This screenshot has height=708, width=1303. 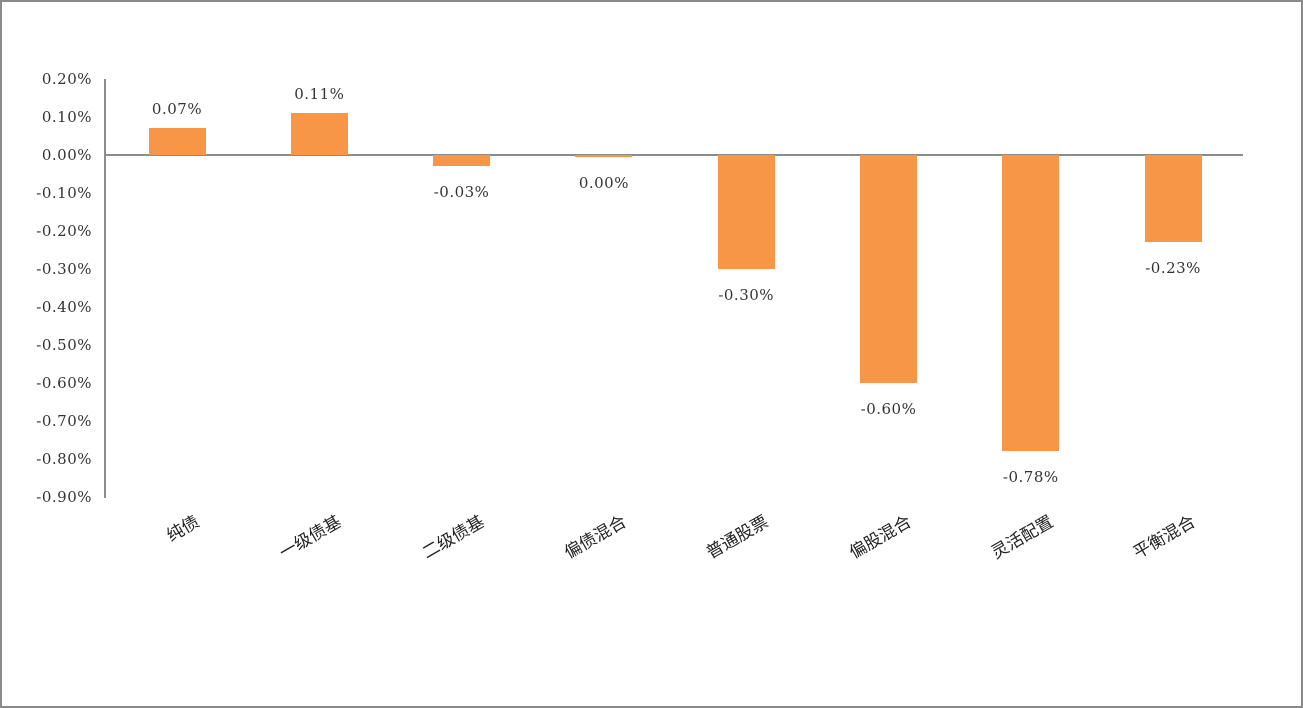 What do you see at coordinates (64, 269) in the screenshot?
I see `y-tick-label: -0.30%` at bounding box center [64, 269].